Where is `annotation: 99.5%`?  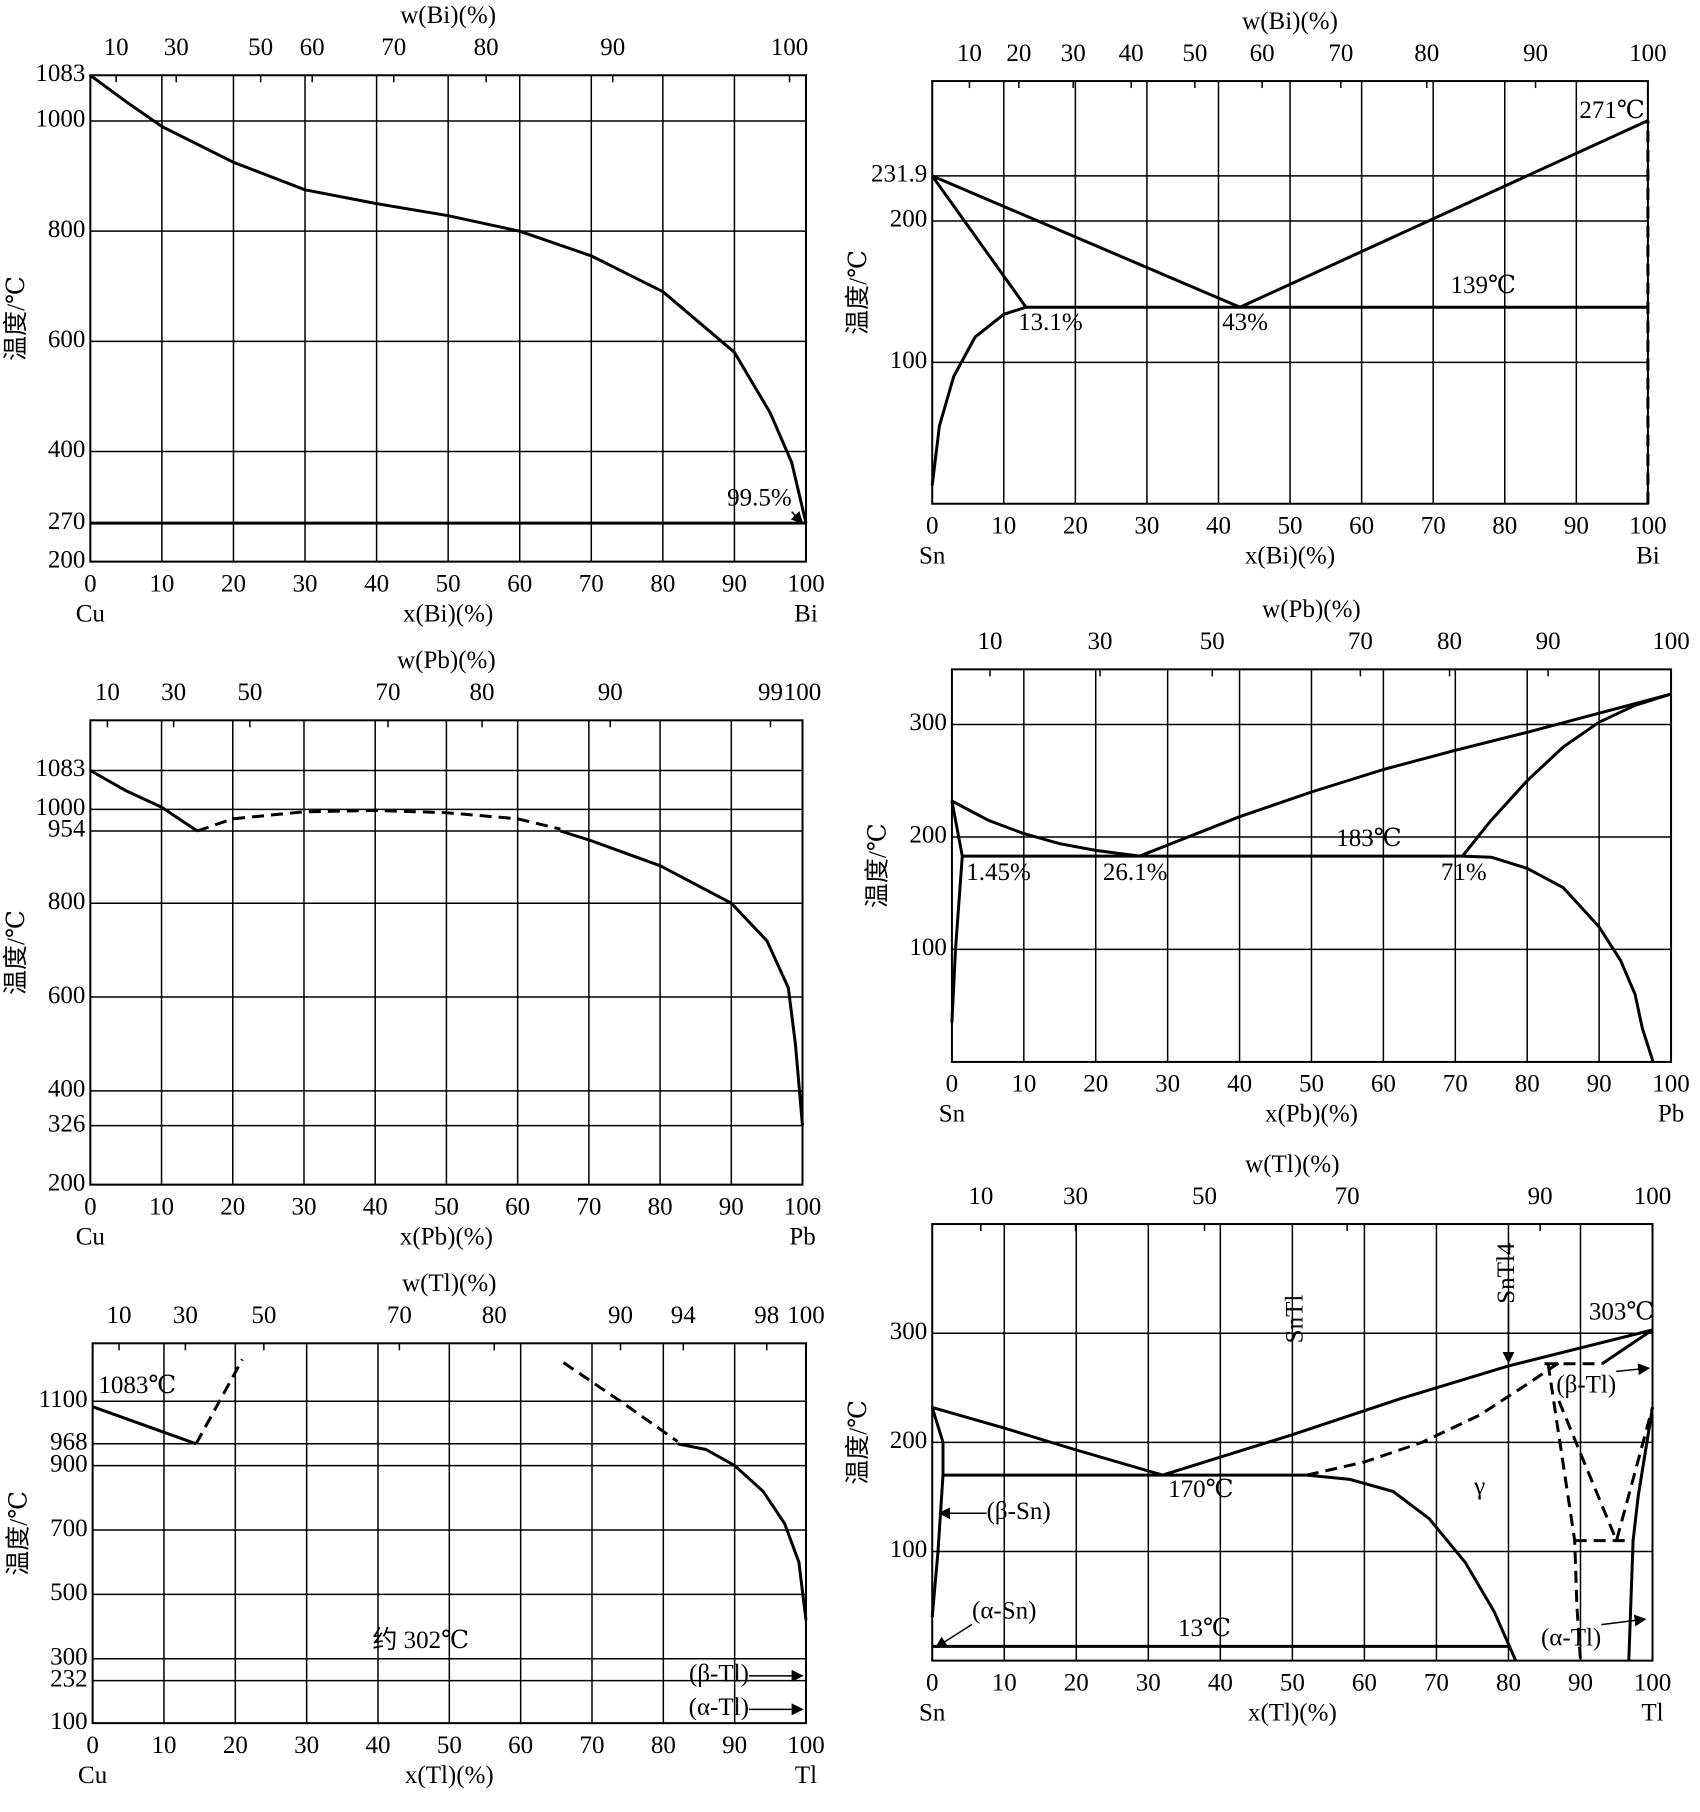 annotation: 99.5% is located at coordinates (759, 498).